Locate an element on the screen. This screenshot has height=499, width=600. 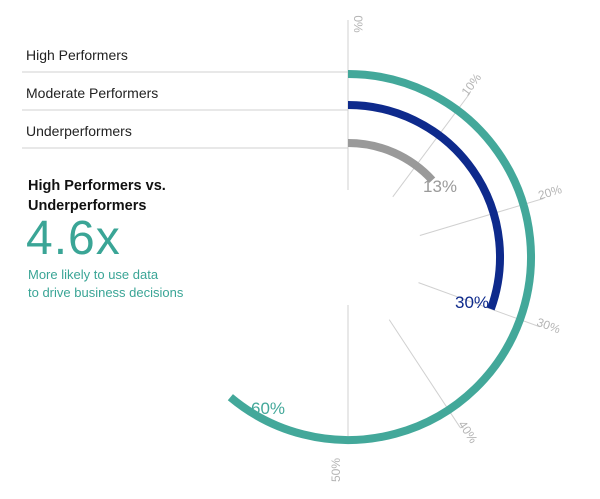
legend-label-2: Underperformers is located at coordinates (79, 131).